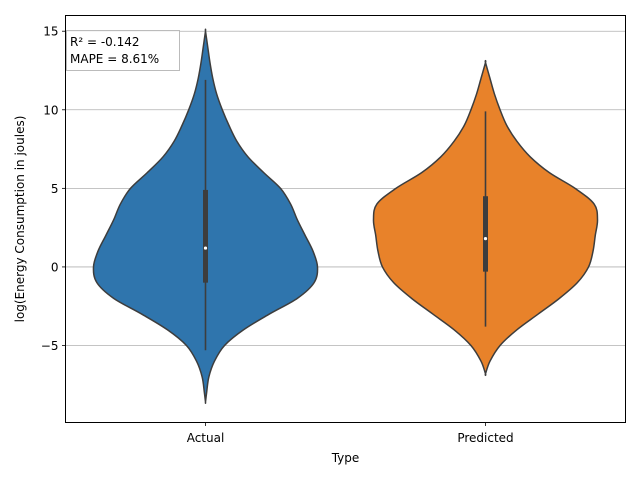 This screenshot has height=480, width=640. What do you see at coordinates (205, 248) in the screenshot?
I see `median-point-actual` at bounding box center [205, 248].